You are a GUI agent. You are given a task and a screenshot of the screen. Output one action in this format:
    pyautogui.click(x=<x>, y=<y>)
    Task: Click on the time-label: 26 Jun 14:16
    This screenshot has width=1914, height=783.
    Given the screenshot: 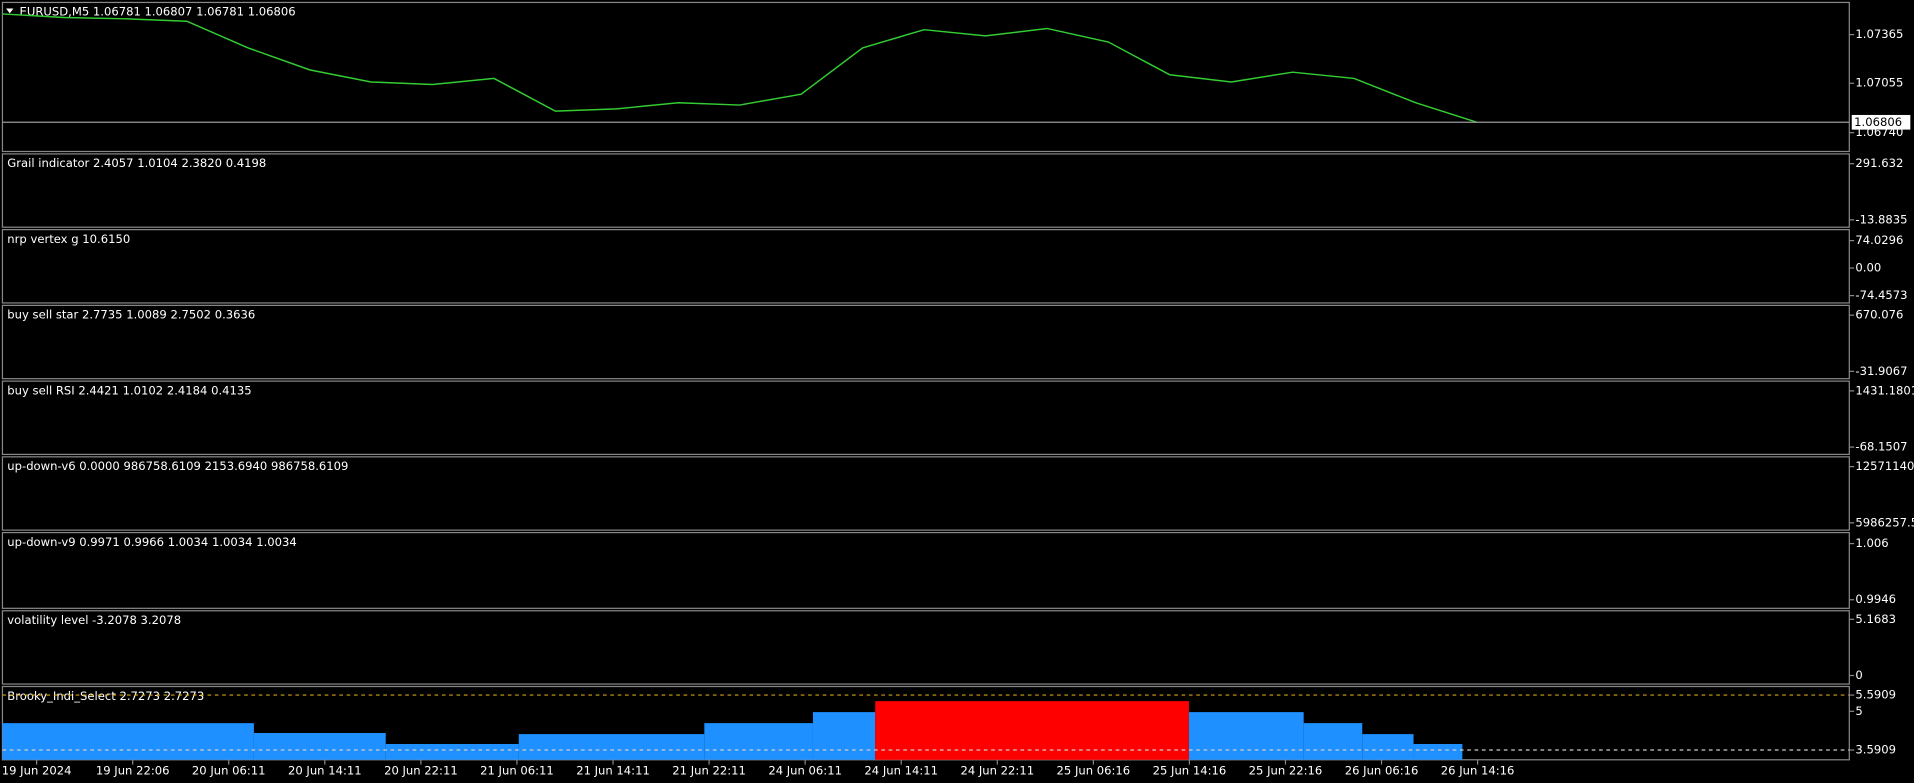 What is the action you would take?
    pyautogui.click(x=1478, y=770)
    